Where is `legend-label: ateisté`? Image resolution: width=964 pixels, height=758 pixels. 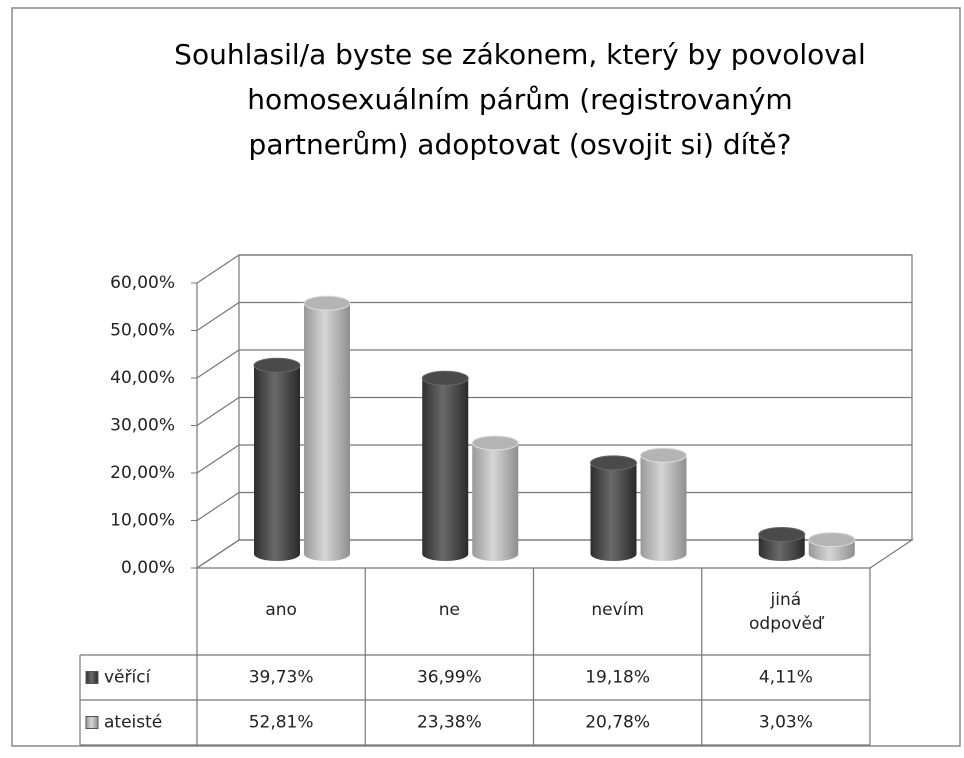 legend-label: ateisté is located at coordinates (133, 723).